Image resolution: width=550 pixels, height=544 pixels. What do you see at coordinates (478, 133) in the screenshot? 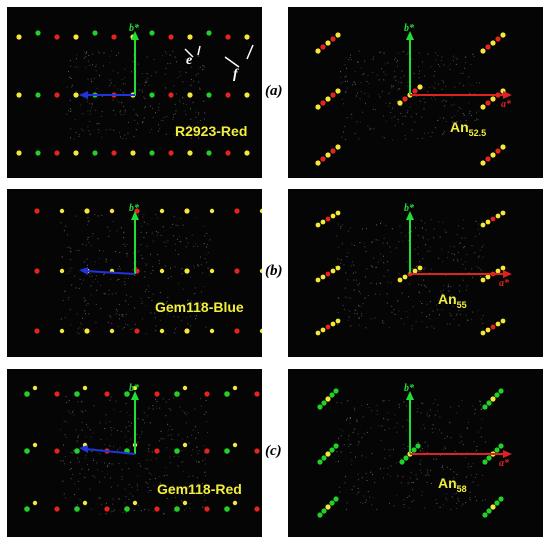
I see `sample-label-subscript: 52.5` at bounding box center [478, 133].